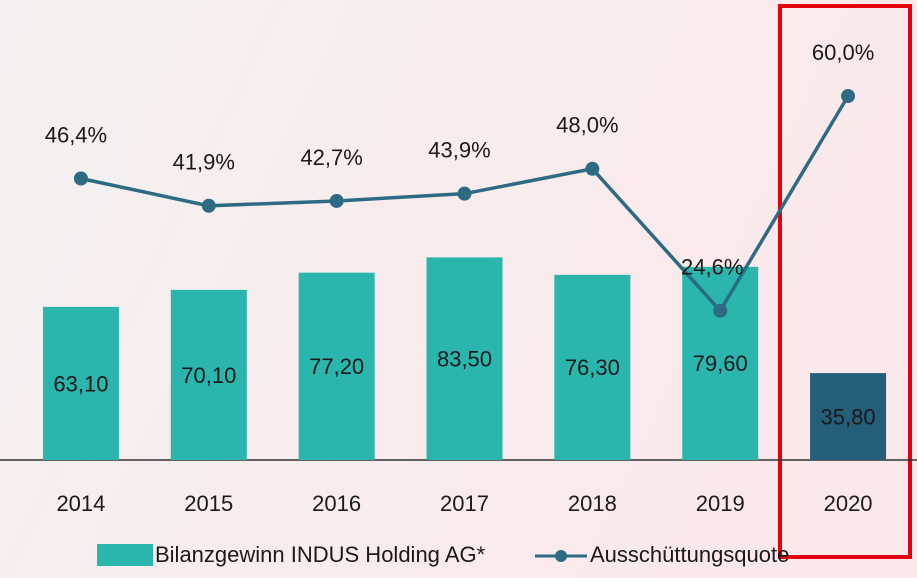  What do you see at coordinates (208, 503) in the screenshot?
I see `x-tick-label: 2015` at bounding box center [208, 503].